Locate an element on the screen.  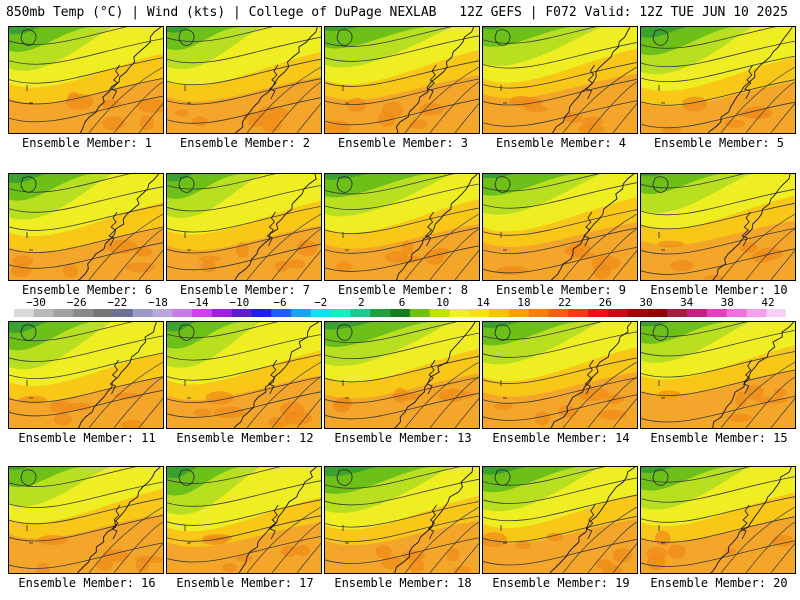
colorbar-tick-label: 30 is located at coordinates (646, 302).